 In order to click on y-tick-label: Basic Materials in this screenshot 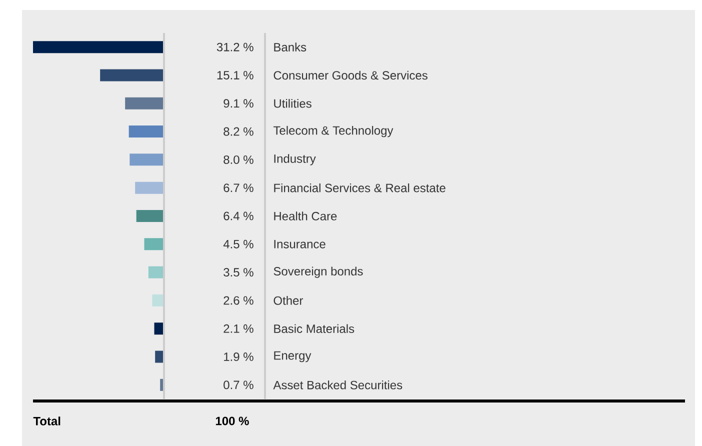, I will do `click(314, 329)`.